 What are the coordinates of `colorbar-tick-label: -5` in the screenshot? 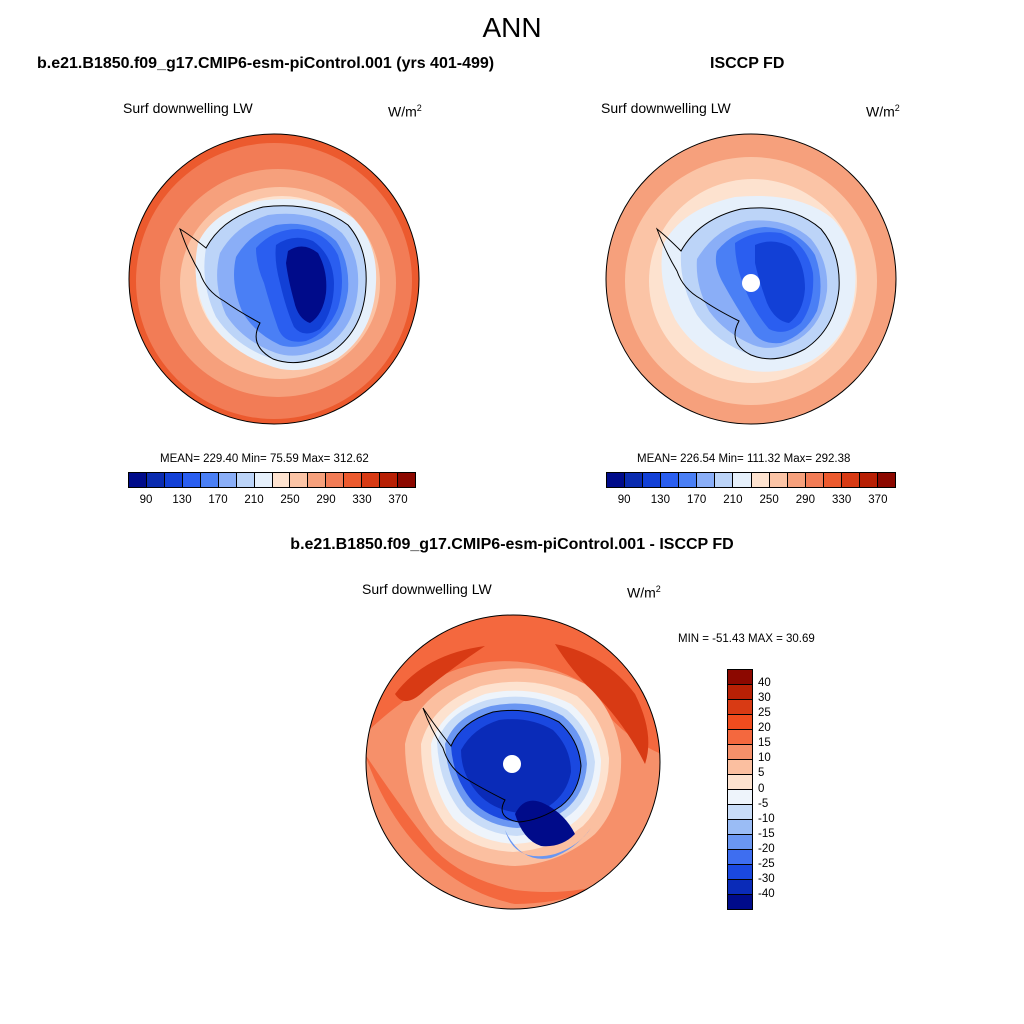 It's located at (763, 803).